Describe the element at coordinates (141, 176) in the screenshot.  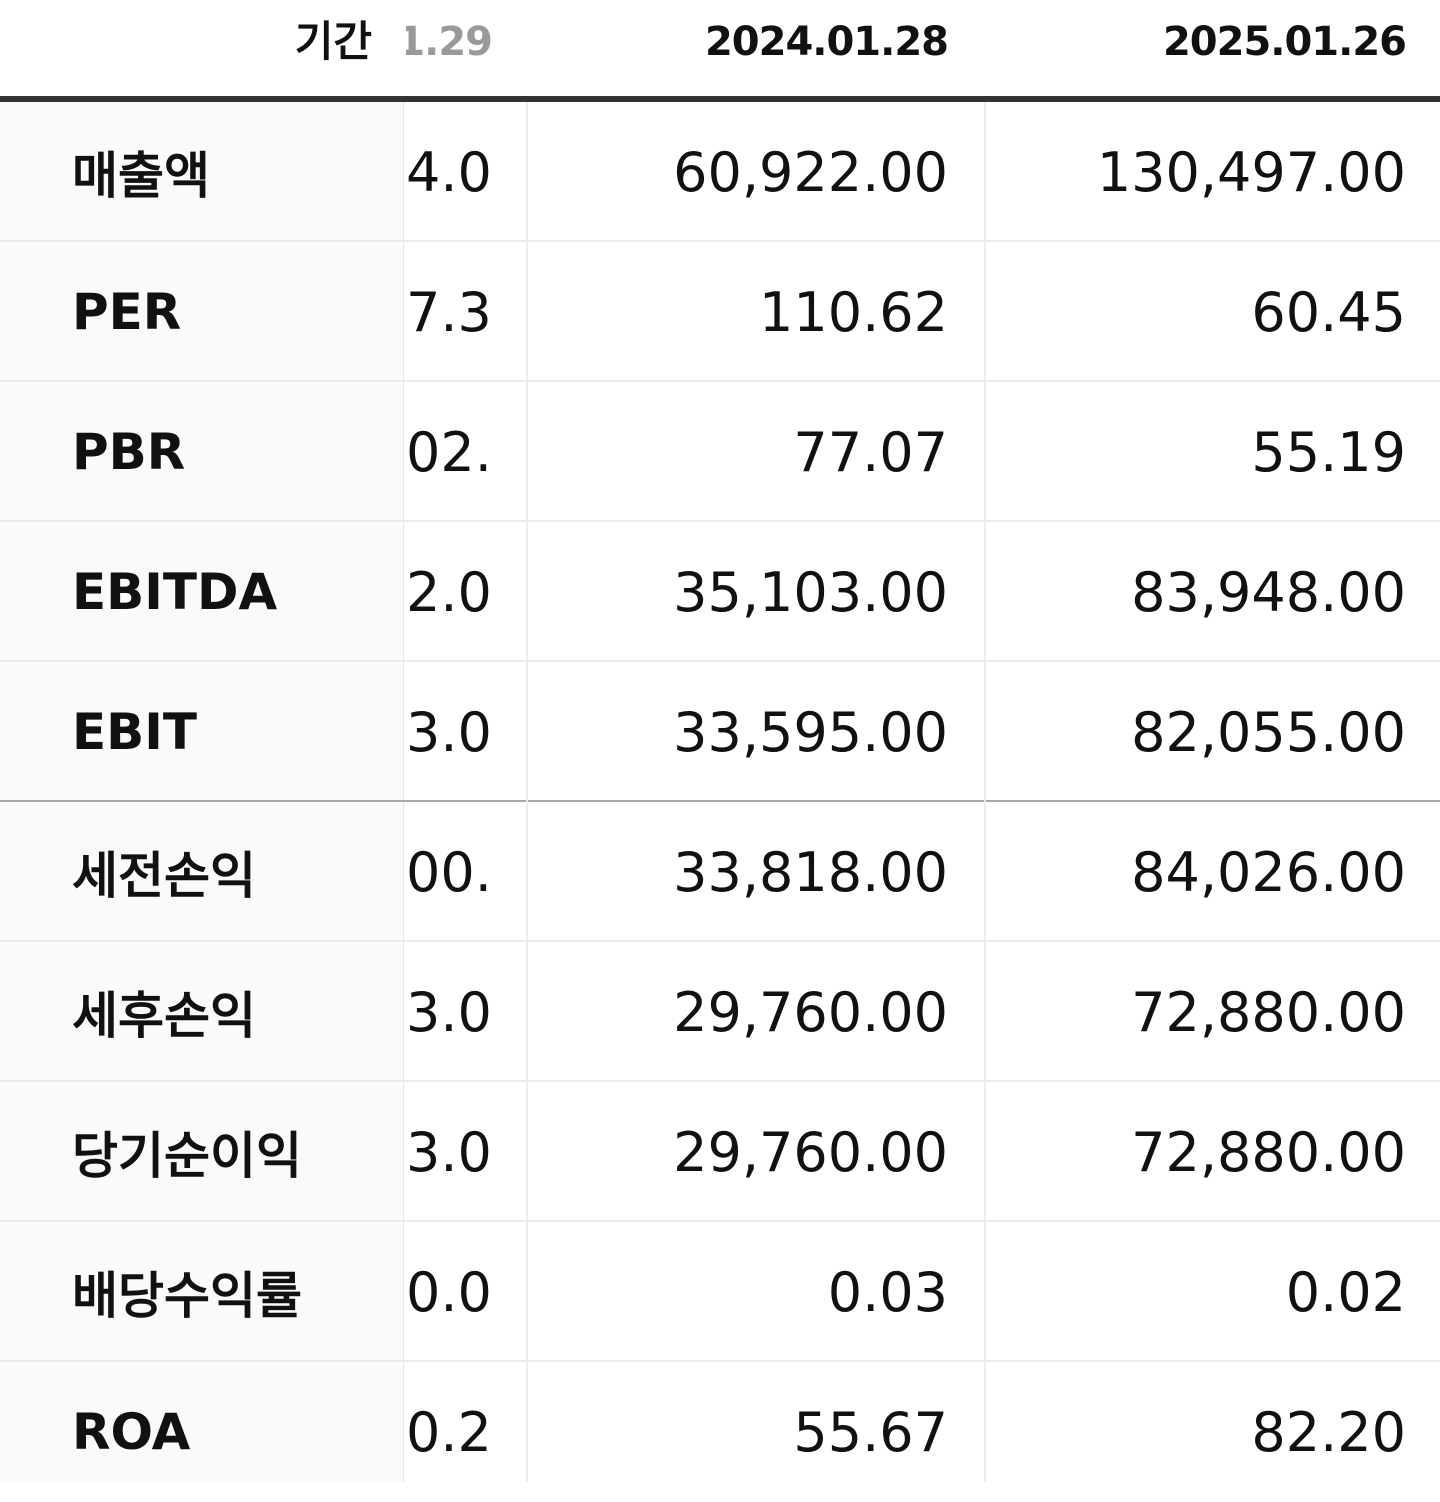
I see `row-label: 매출액` at that location.